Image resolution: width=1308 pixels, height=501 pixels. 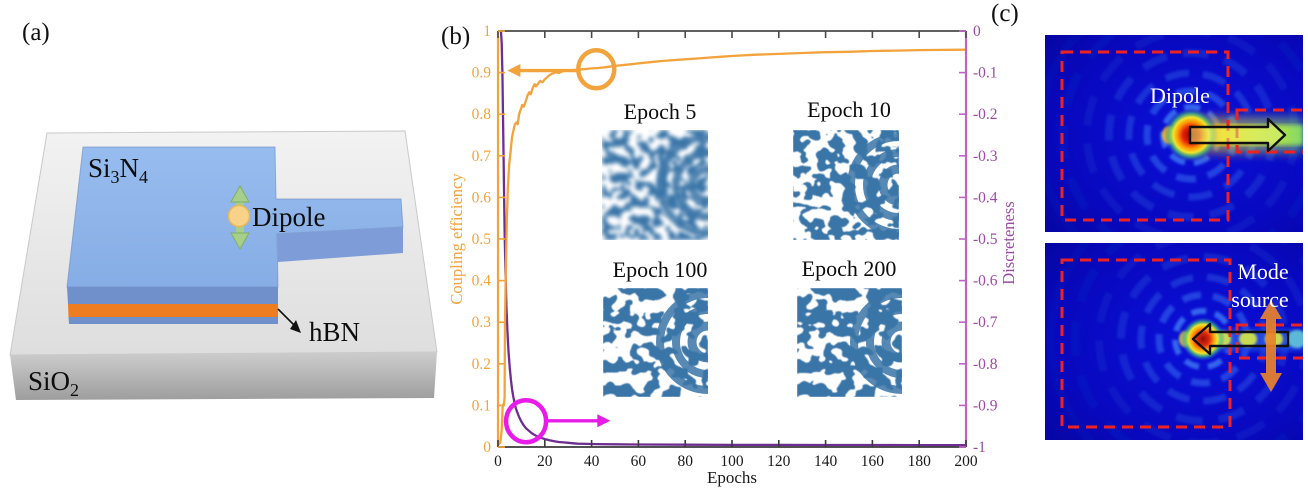 What do you see at coordinates (660, 111) in the screenshot?
I see `inset-title-epoch-5: Epoch 5` at bounding box center [660, 111].